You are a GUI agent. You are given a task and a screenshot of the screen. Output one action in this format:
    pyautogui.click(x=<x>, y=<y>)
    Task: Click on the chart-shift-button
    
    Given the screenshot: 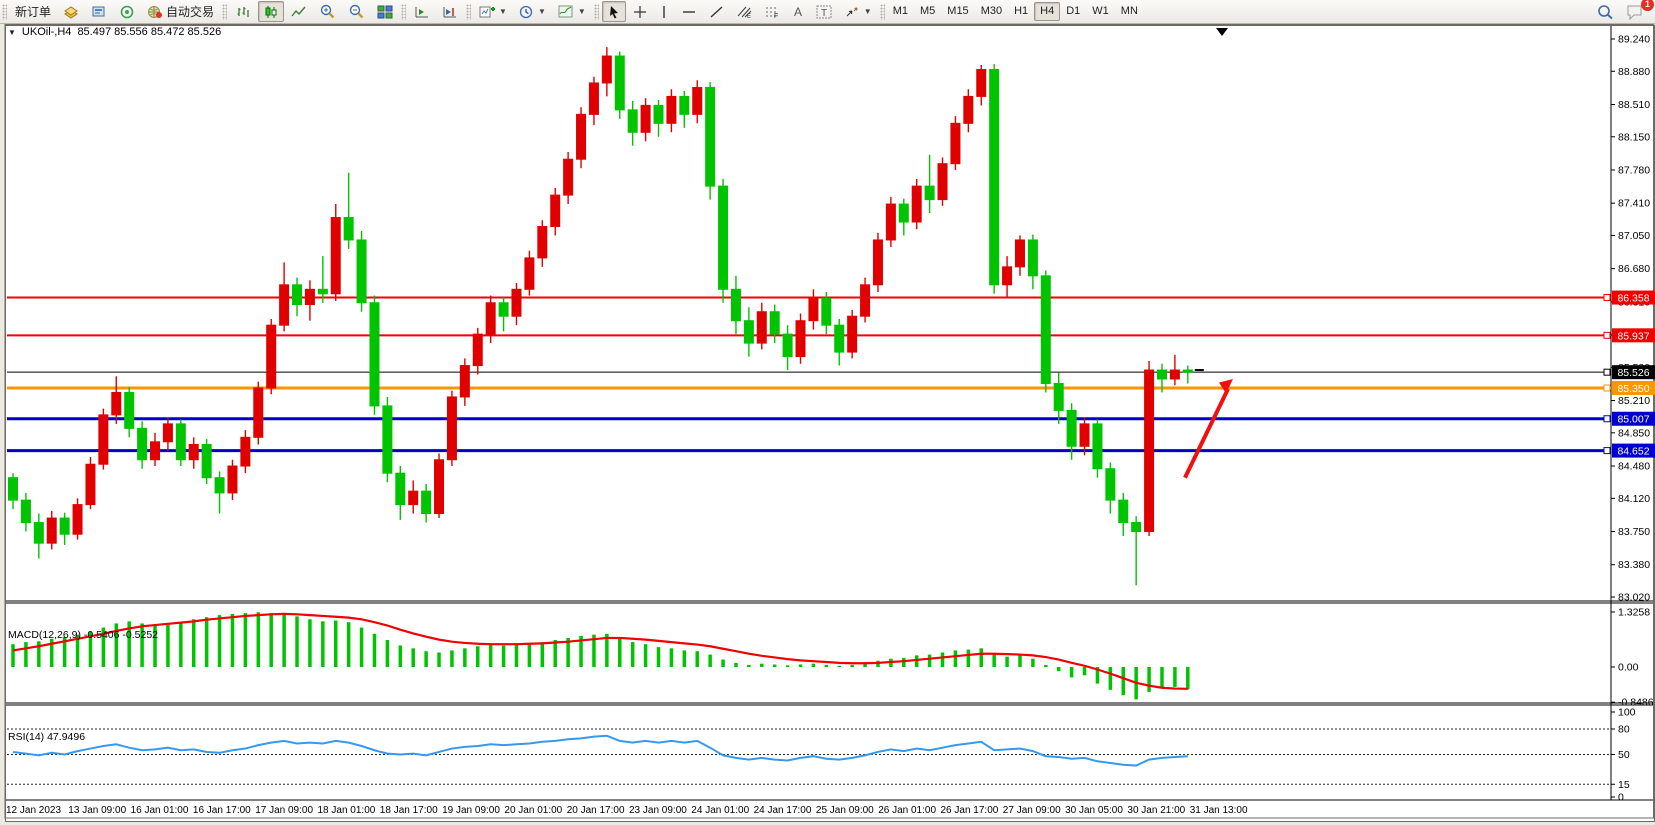 What is the action you would take?
    pyautogui.click(x=450, y=11)
    